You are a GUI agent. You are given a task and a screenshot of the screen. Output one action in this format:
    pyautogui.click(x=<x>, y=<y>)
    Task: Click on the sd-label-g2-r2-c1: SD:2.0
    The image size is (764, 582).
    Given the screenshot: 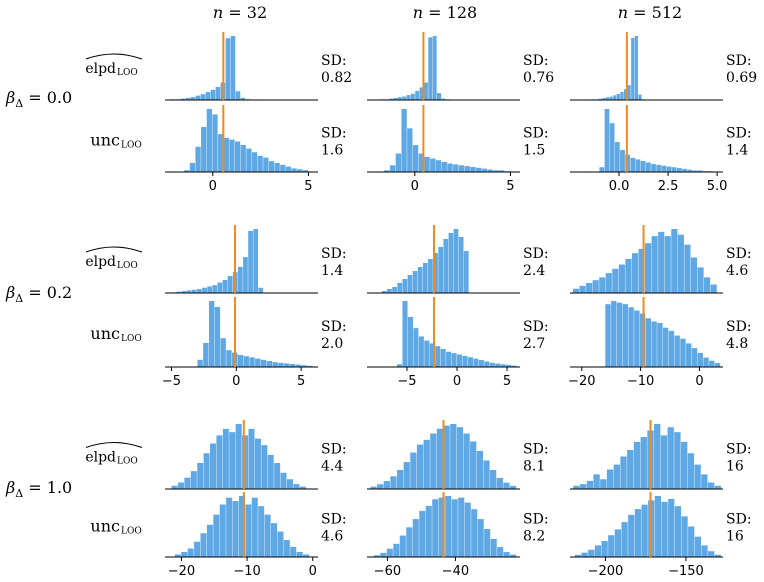 What is the action you would take?
    pyautogui.click(x=334, y=335)
    